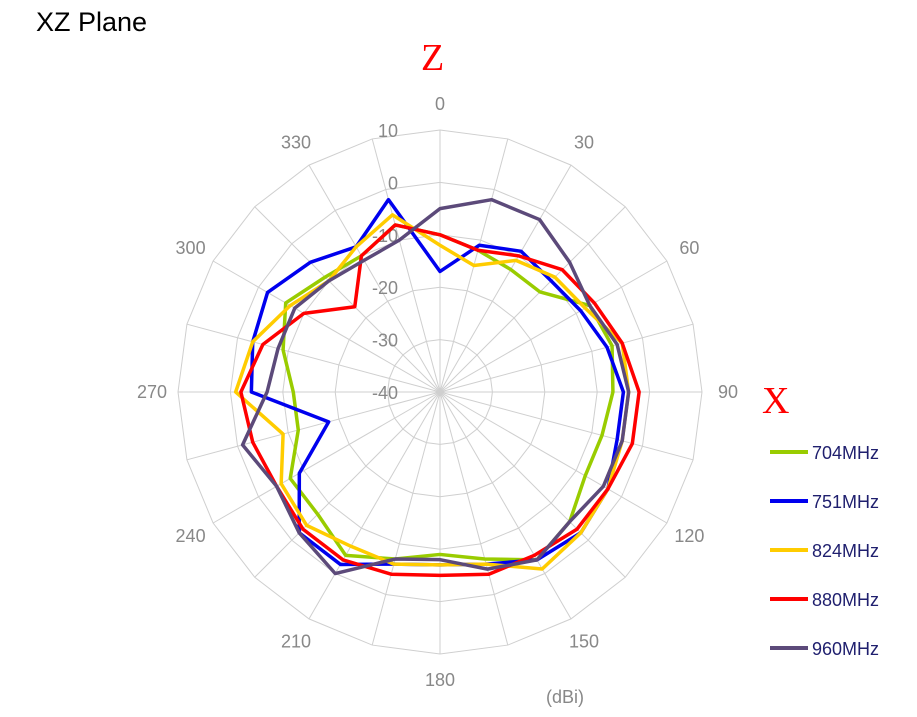  What do you see at coordinates (584, 143) in the screenshot?
I see `angle-tick-label: 30` at bounding box center [584, 143].